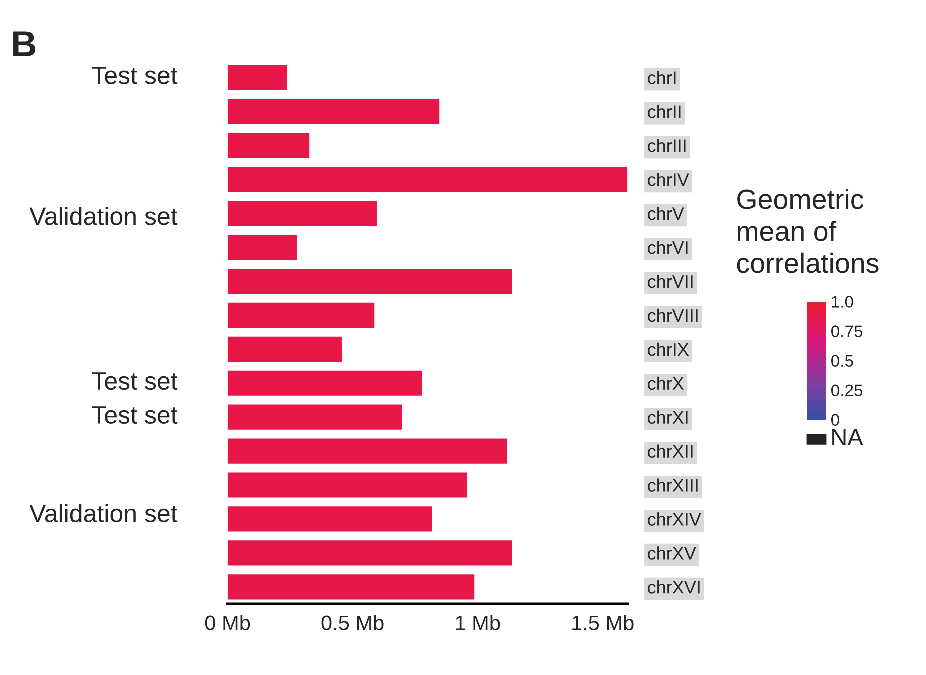  What do you see at coordinates (603, 623) in the screenshot?
I see `x-tick-label: 1.5 Mb` at bounding box center [603, 623].